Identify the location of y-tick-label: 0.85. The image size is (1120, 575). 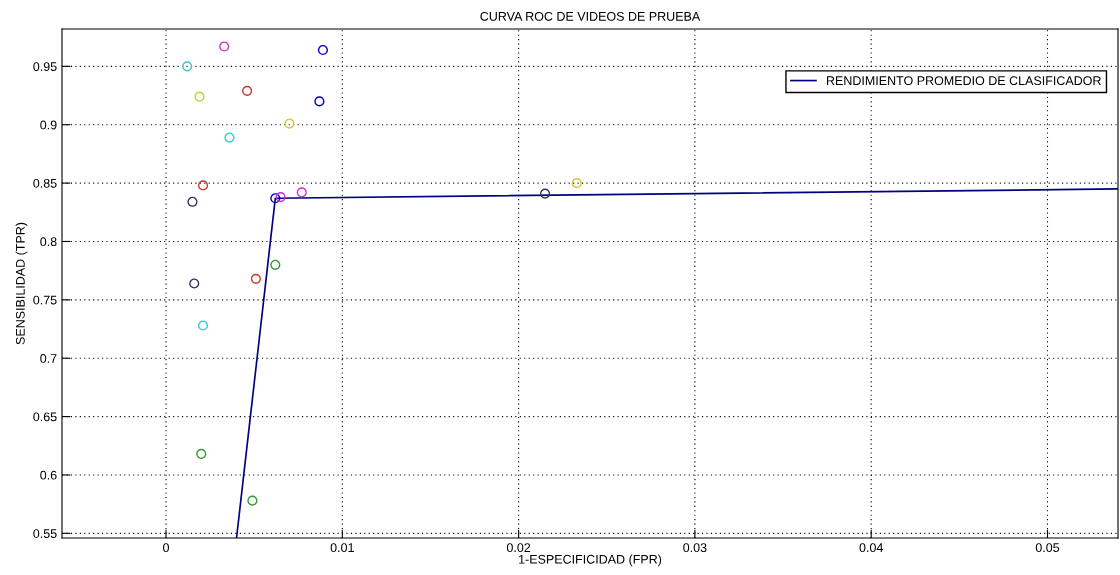
(45, 183).